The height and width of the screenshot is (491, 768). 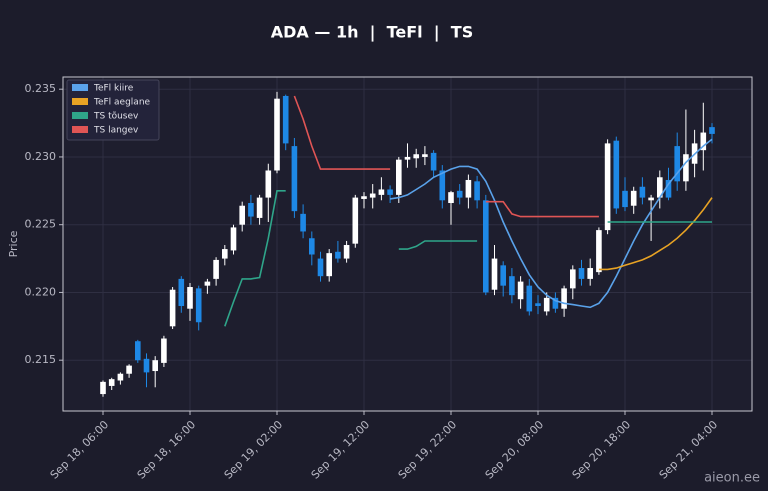 What do you see at coordinates (113, 89) in the screenshot?
I see `legend-label: TeFl kiire` at bounding box center [113, 89].